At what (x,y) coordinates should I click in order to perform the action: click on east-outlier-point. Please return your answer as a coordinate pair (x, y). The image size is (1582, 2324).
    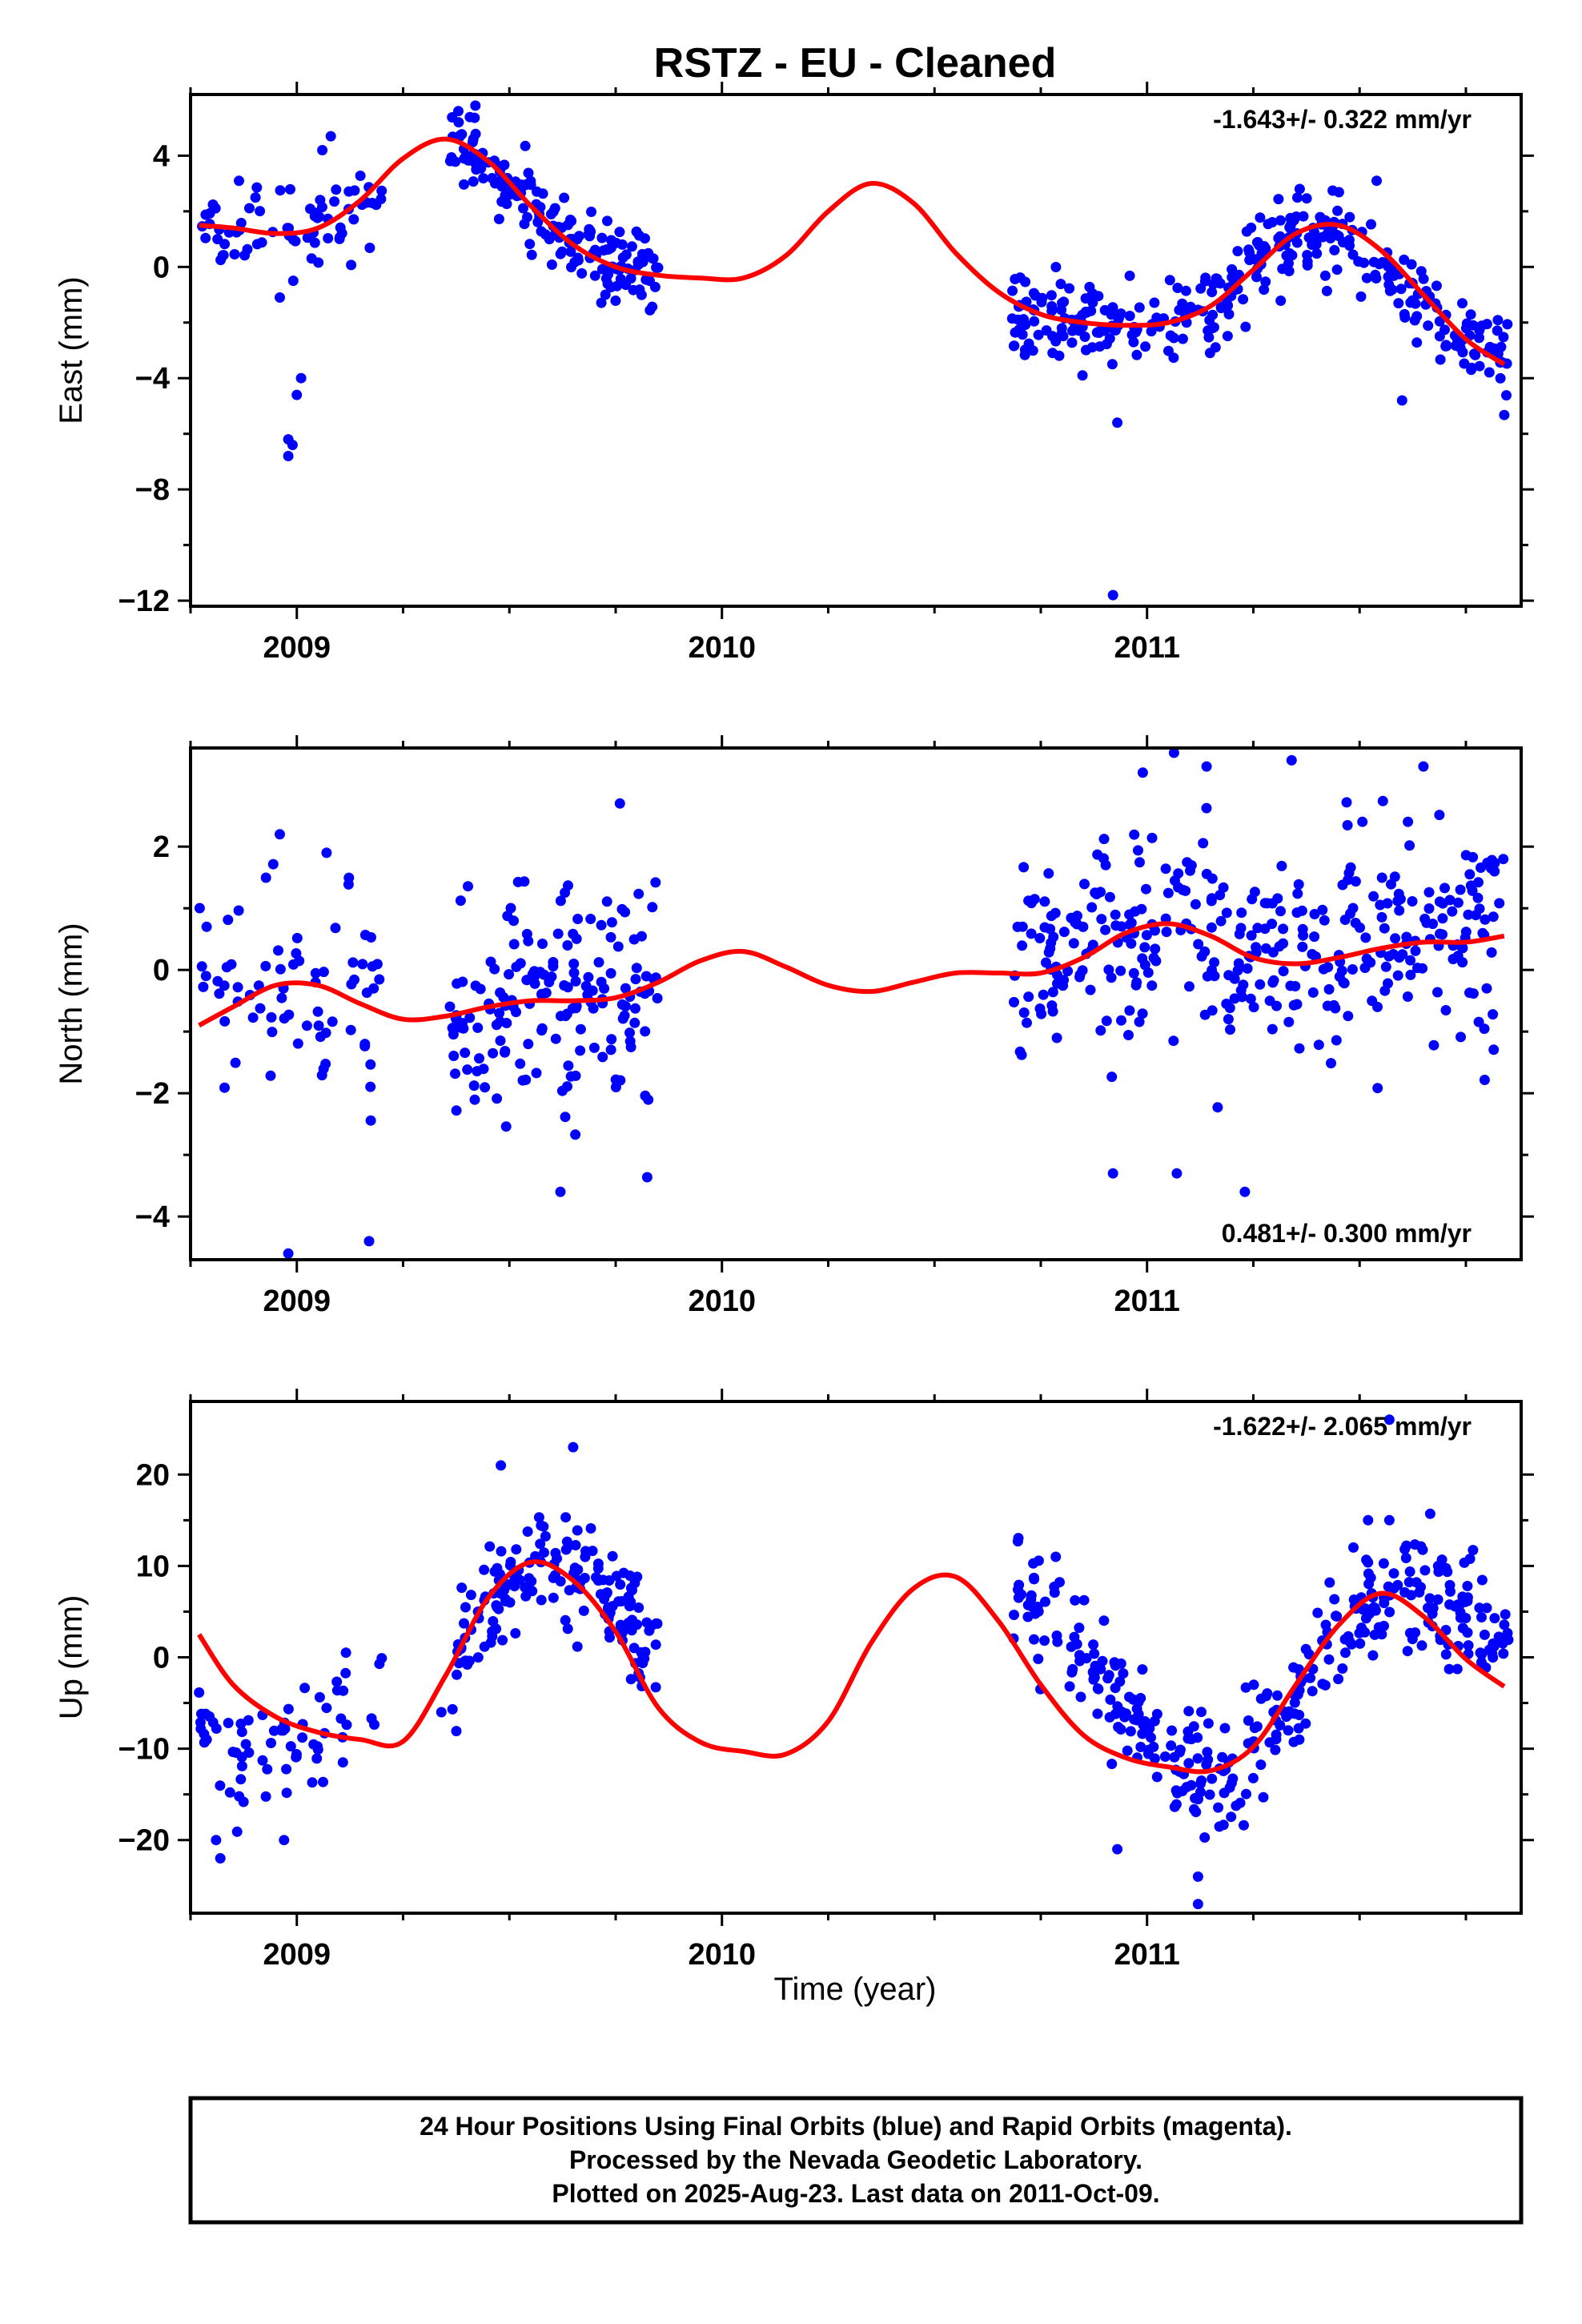
    Looking at the image, I should click on (322, 150).